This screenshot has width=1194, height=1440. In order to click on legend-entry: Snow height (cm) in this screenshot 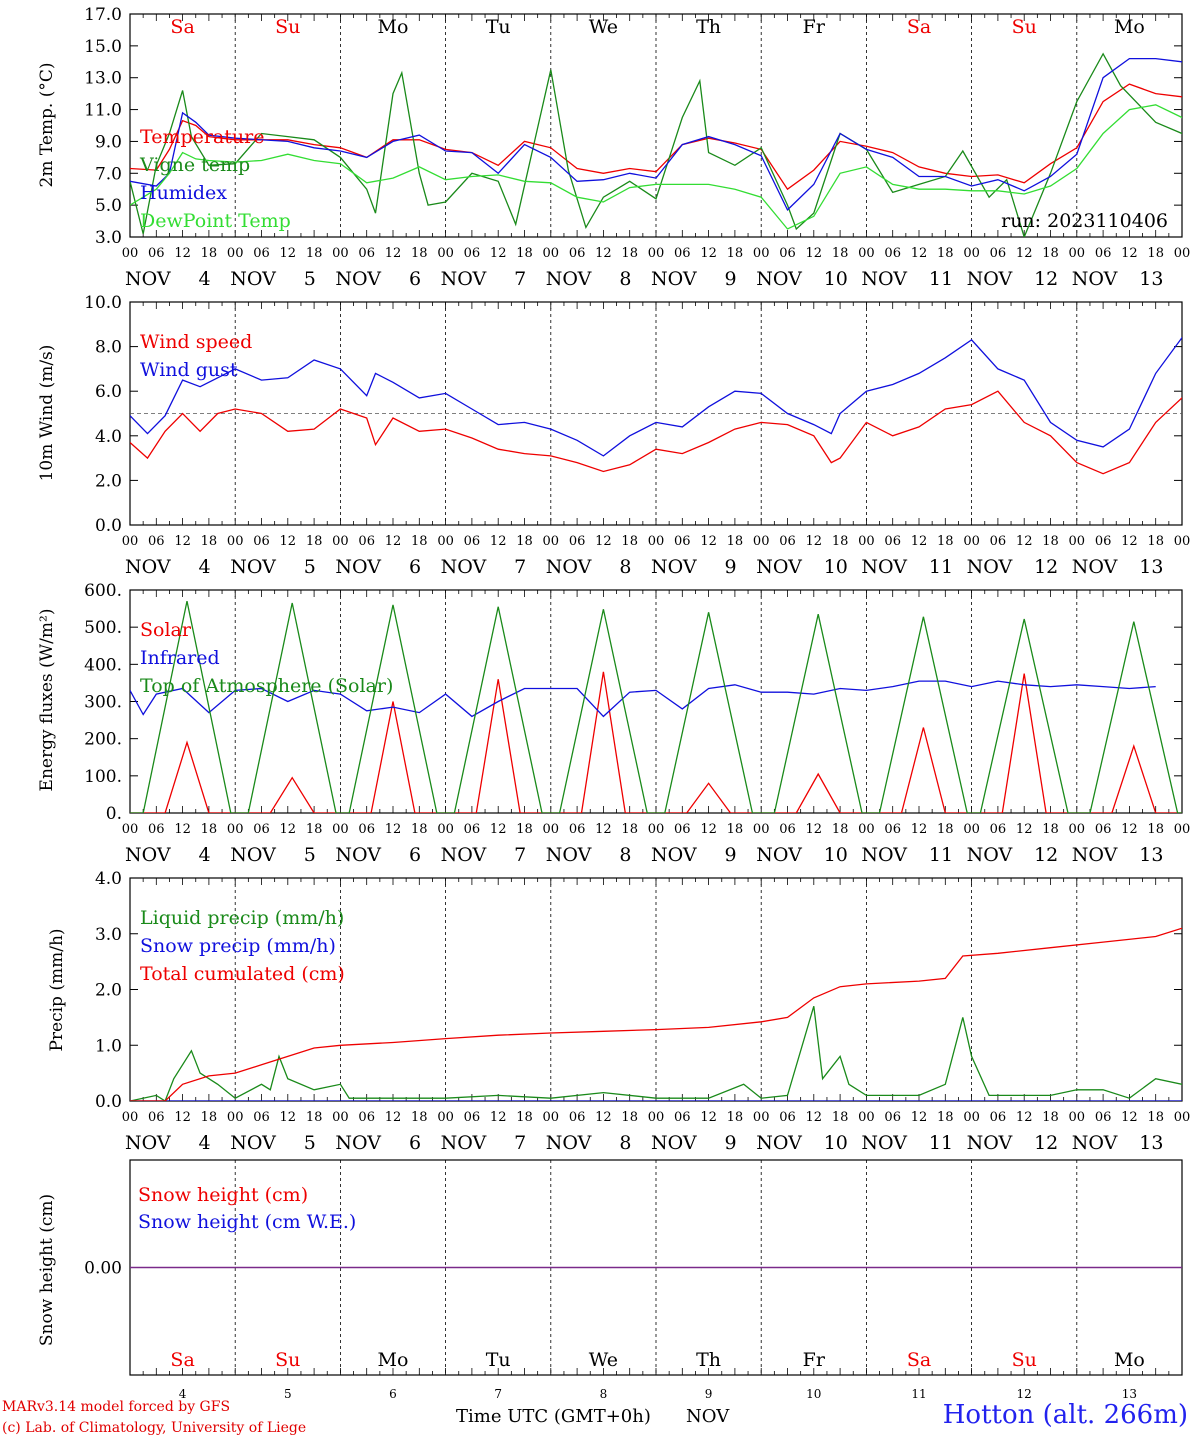, I will do `click(223, 1195)`.